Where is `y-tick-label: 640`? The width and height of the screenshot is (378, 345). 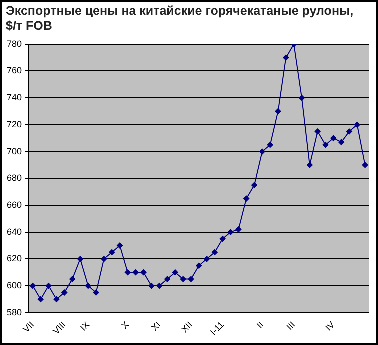
y-tick-label: 640 is located at coordinates (14, 231).